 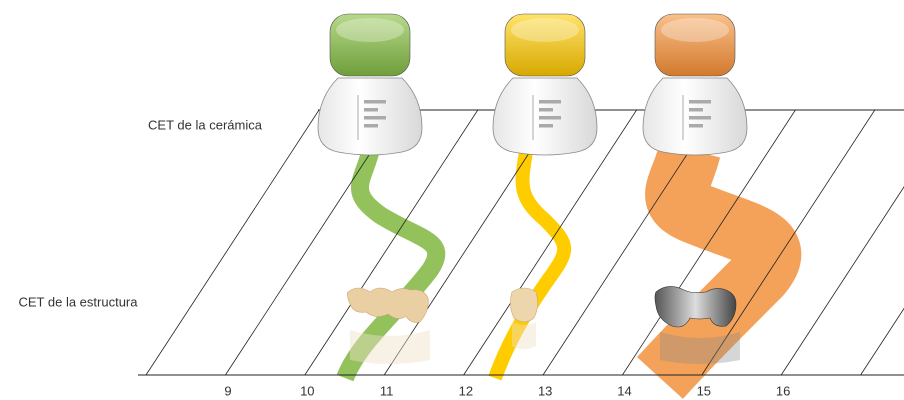 What do you see at coordinates (624, 390) in the screenshot?
I see `tick-label: 14` at bounding box center [624, 390].